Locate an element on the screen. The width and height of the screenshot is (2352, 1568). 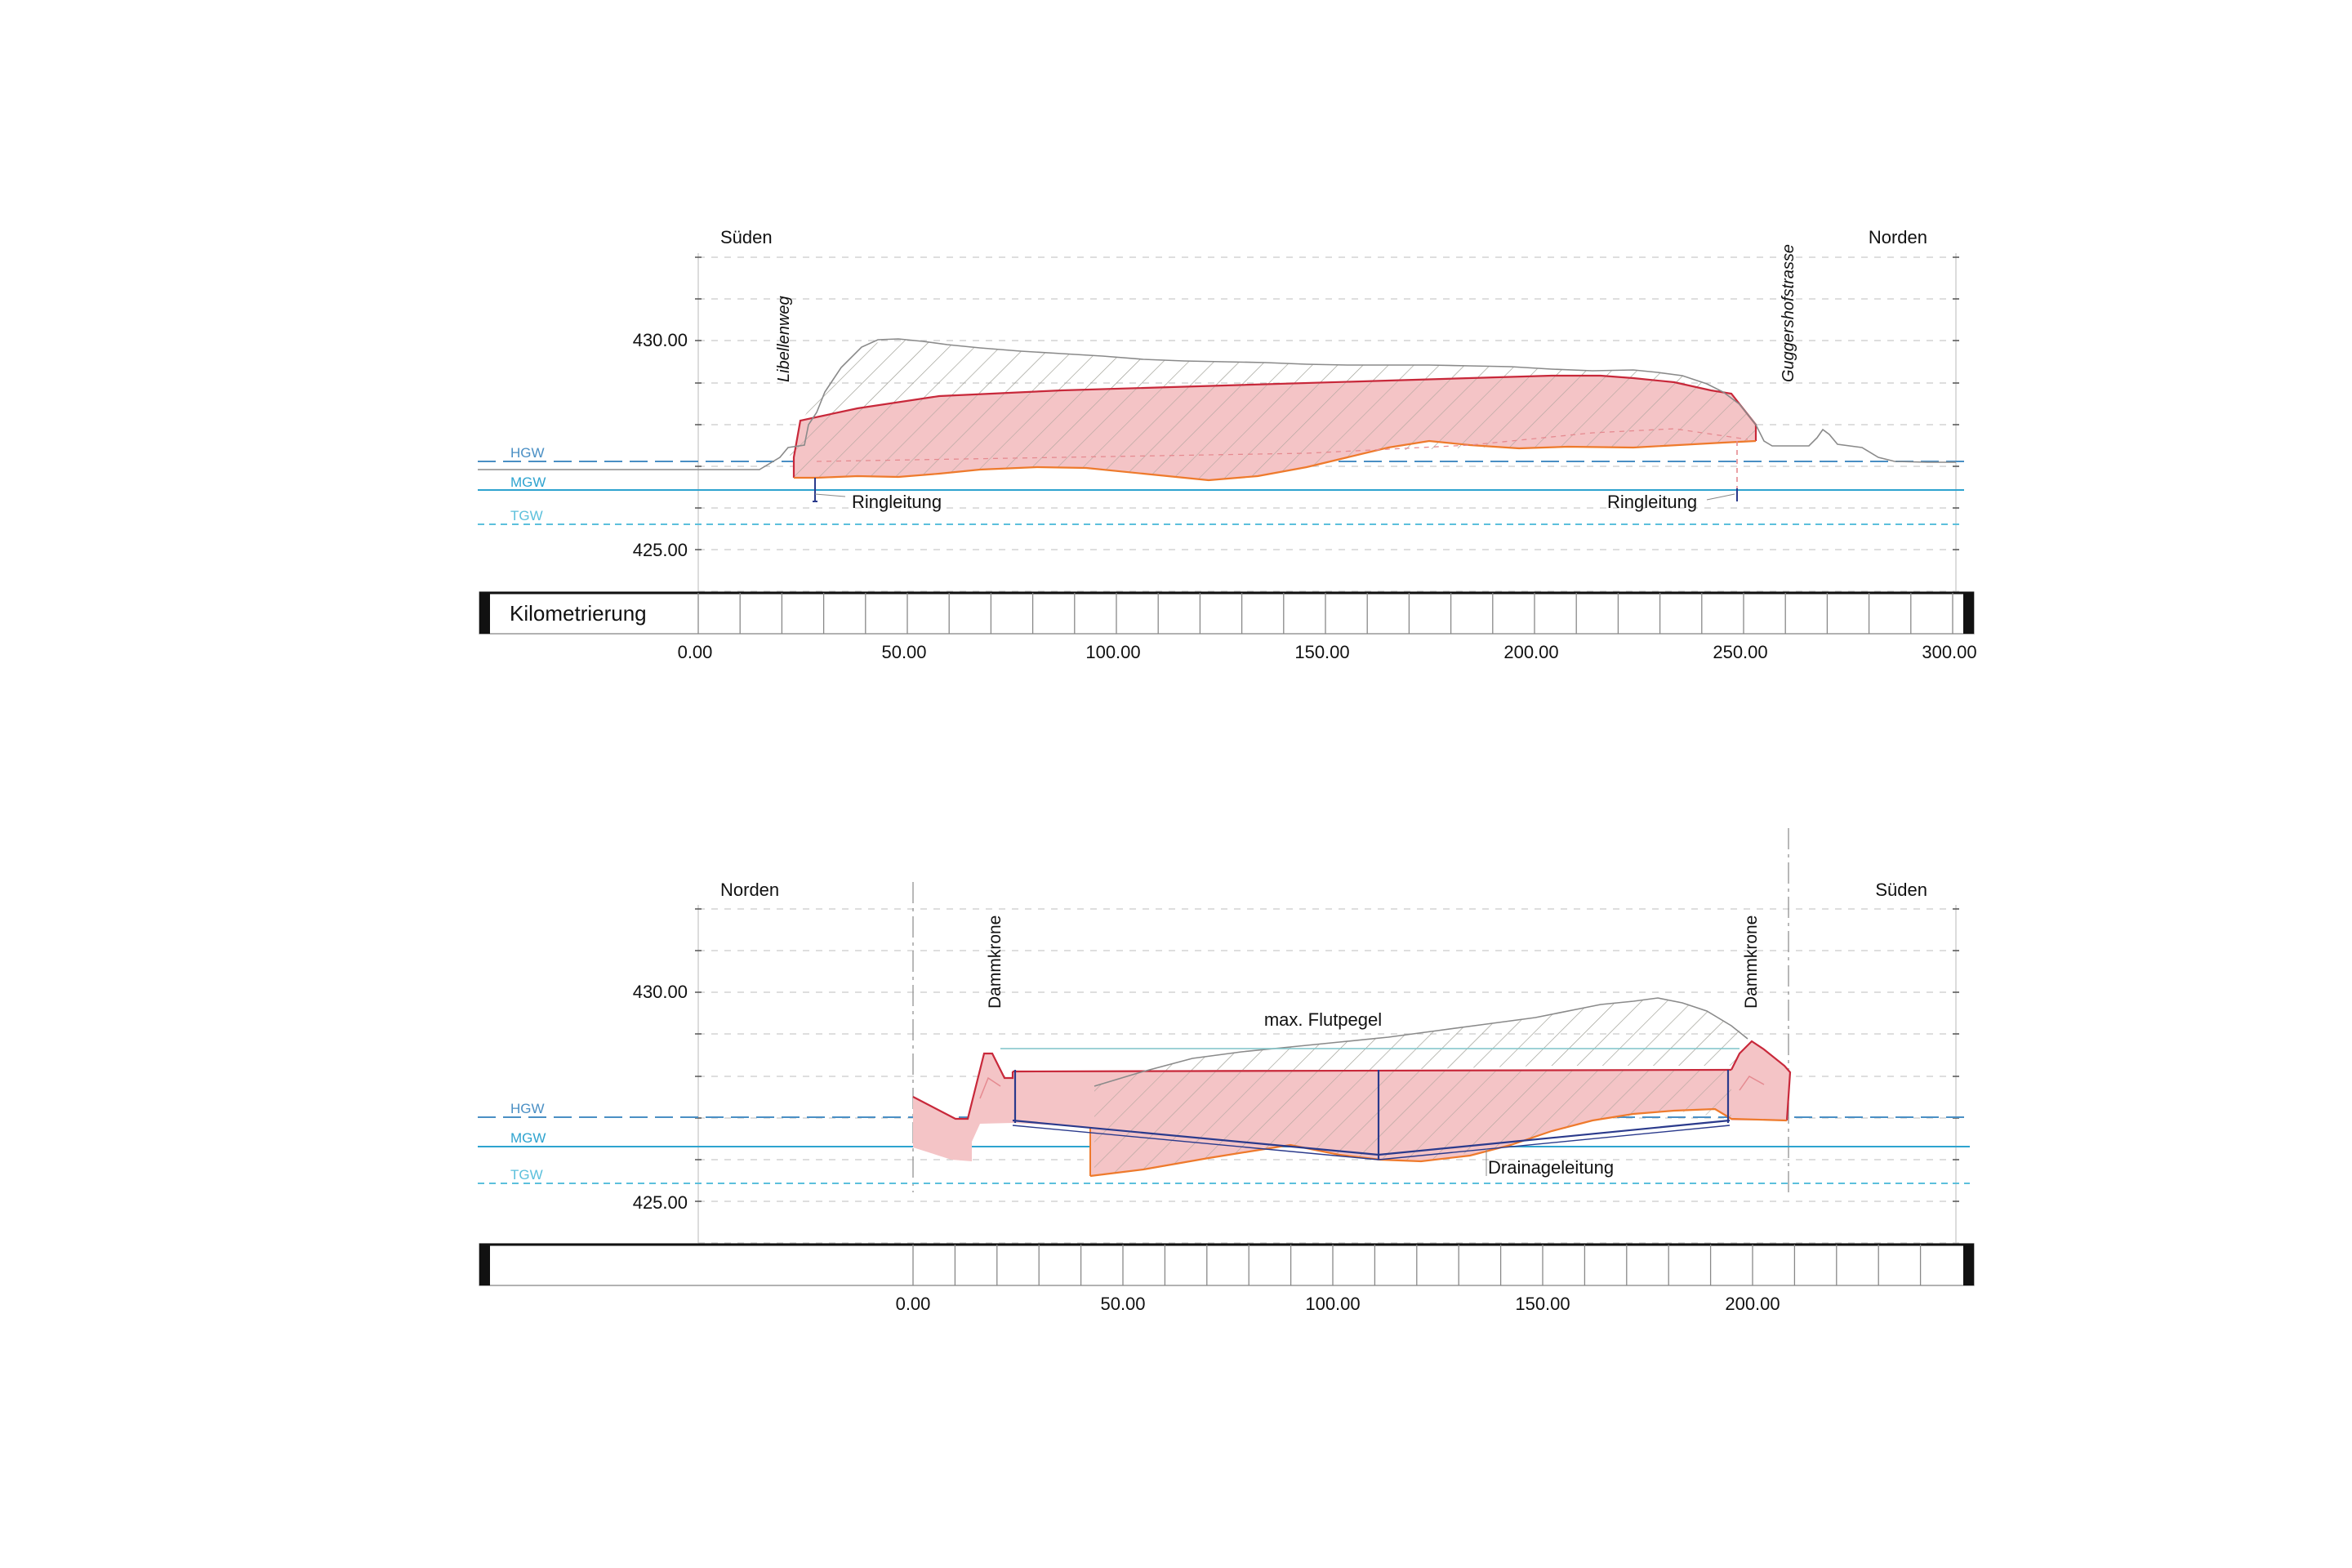
structure-bottom-line is located at coordinates (1438, 1142).